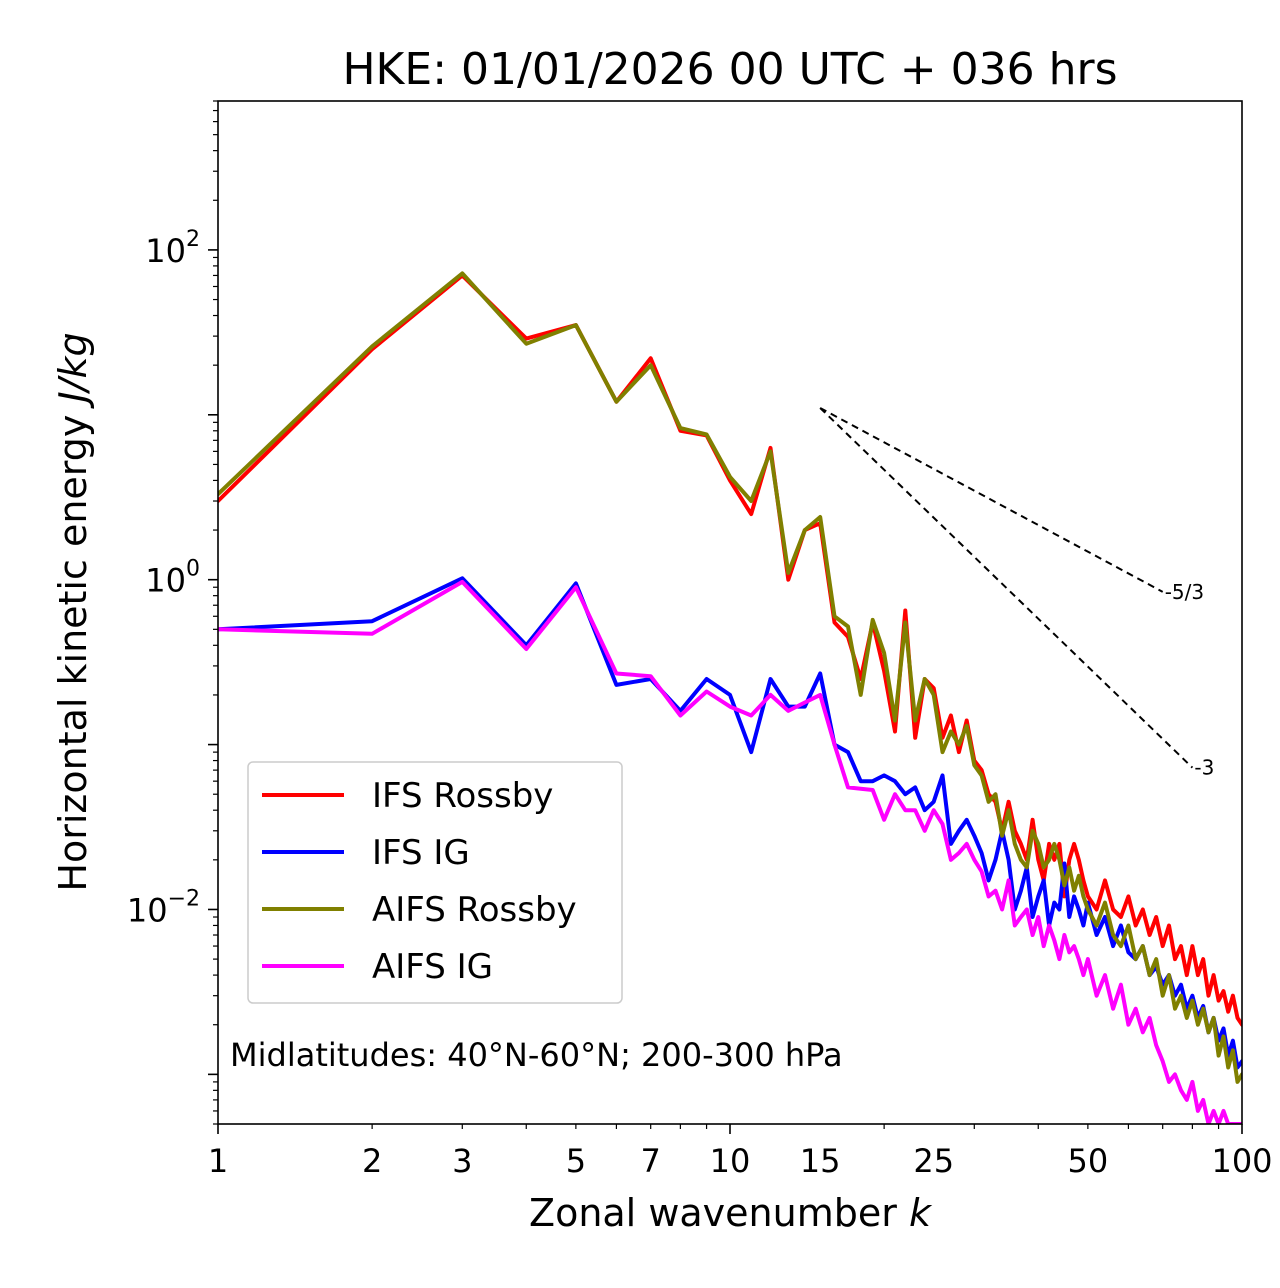 This screenshot has height=1288, width=1280. I want to click on x-axis-label-text: Zonal wavenumber, so click(719, 1213).